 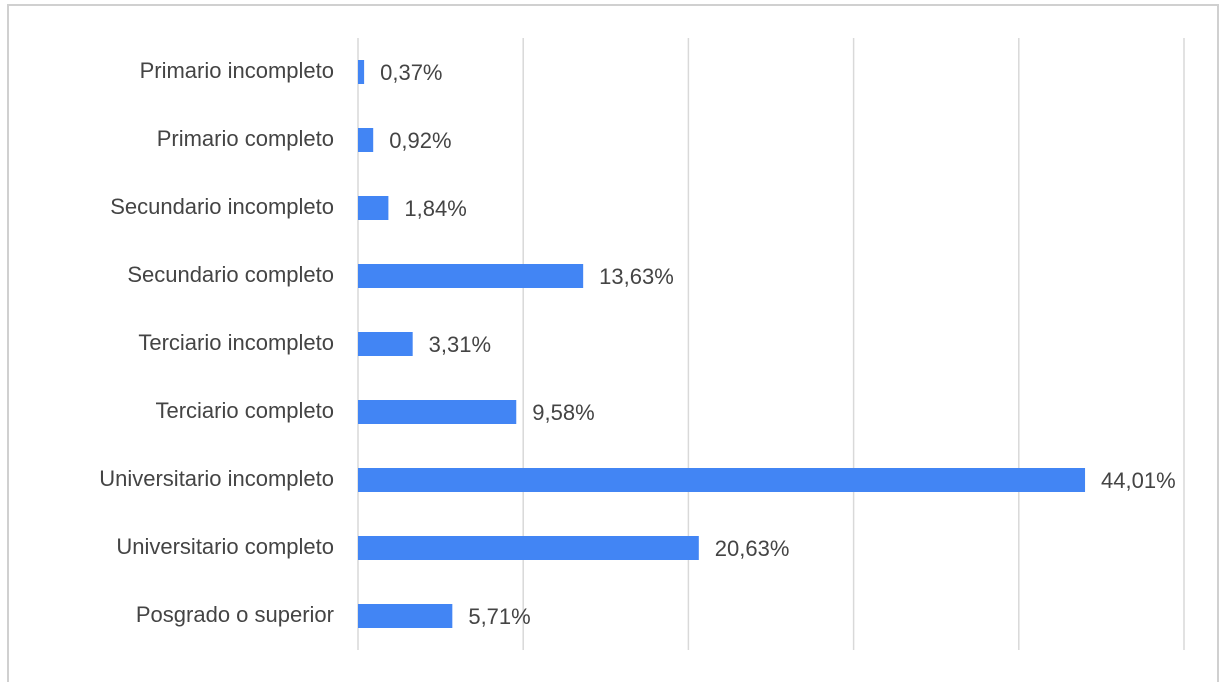 What do you see at coordinates (235, 614) in the screenshot?
I see `category-label: Posgrado o superior` at bounding box center [235, 614].